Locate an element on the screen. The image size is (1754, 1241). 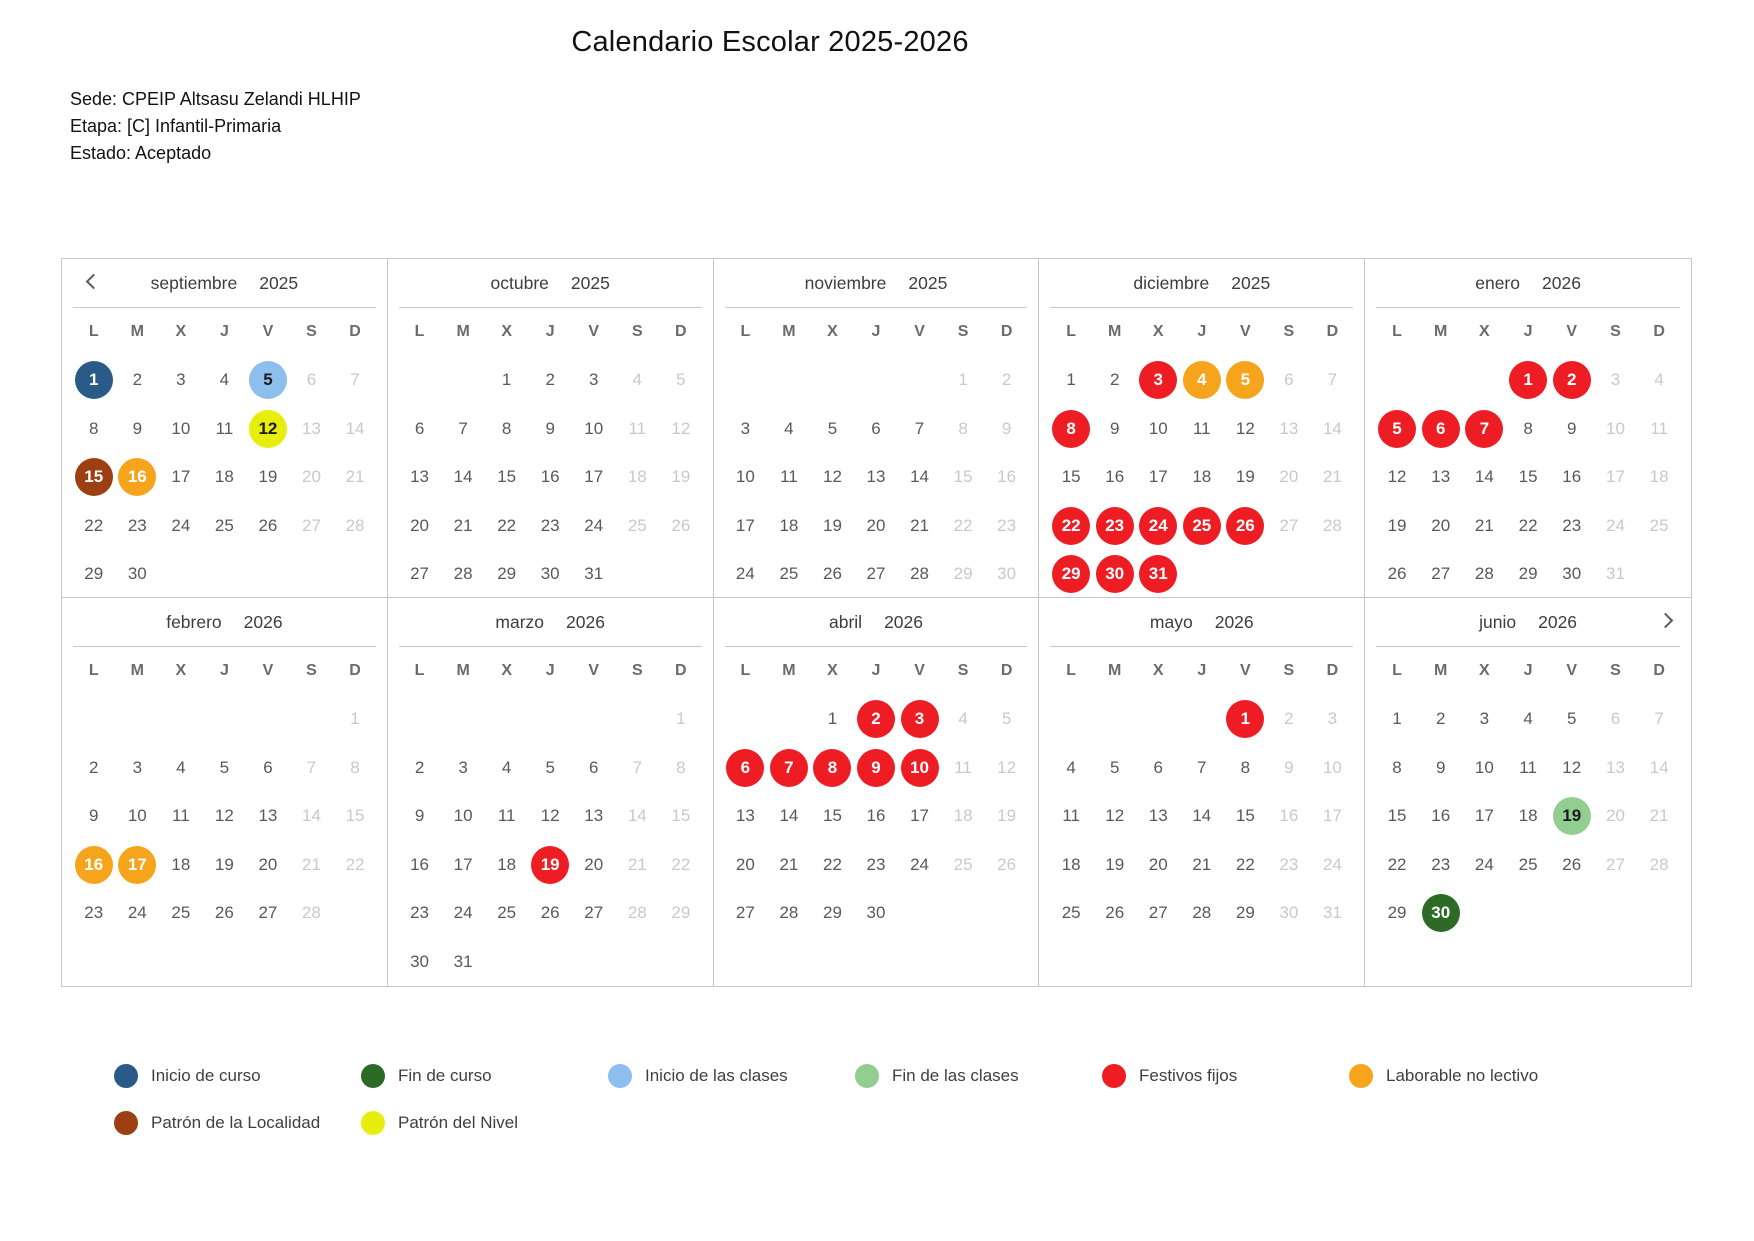
day-cell-marzo-24: 24 is located at coordinates (463, 913).